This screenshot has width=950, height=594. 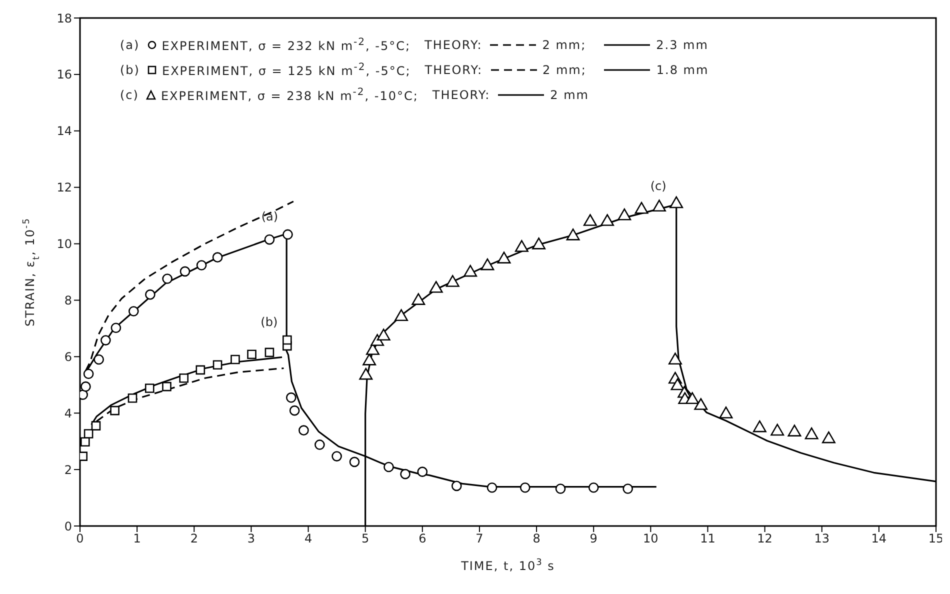 I want to click on y-tick-label: 6, so click(x=68, y=357).